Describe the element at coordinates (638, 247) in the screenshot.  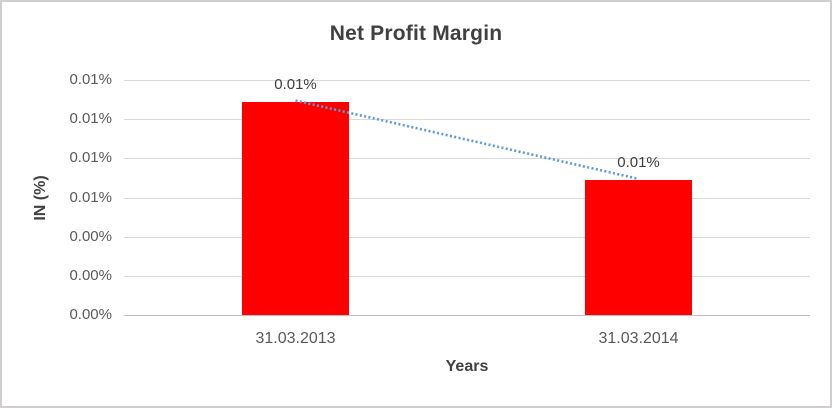
I see `bar-31.03.2014` at that location.